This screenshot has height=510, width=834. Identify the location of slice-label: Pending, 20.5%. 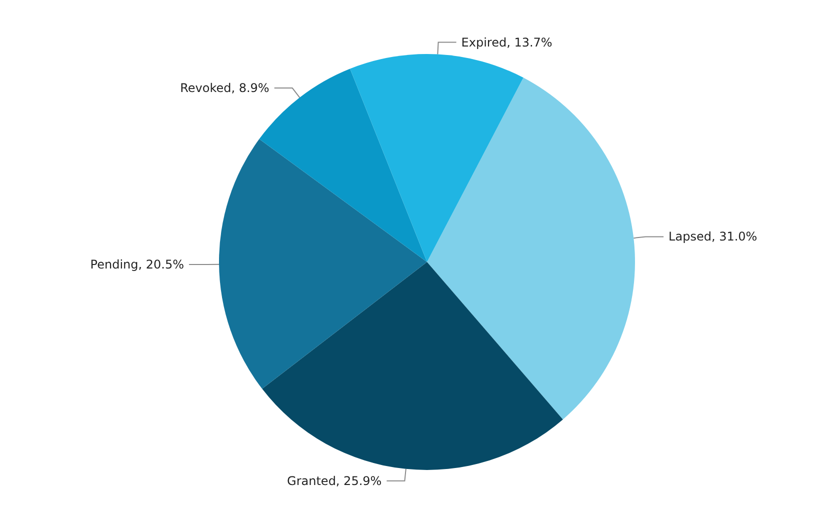
(137, 265).